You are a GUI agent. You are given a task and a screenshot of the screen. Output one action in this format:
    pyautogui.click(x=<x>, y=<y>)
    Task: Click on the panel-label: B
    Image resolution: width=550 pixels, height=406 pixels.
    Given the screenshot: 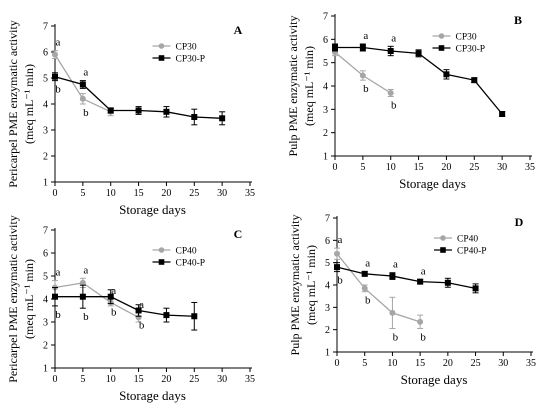 What is the action you would take?
    pyautogui.click(x=518, y=20)
    